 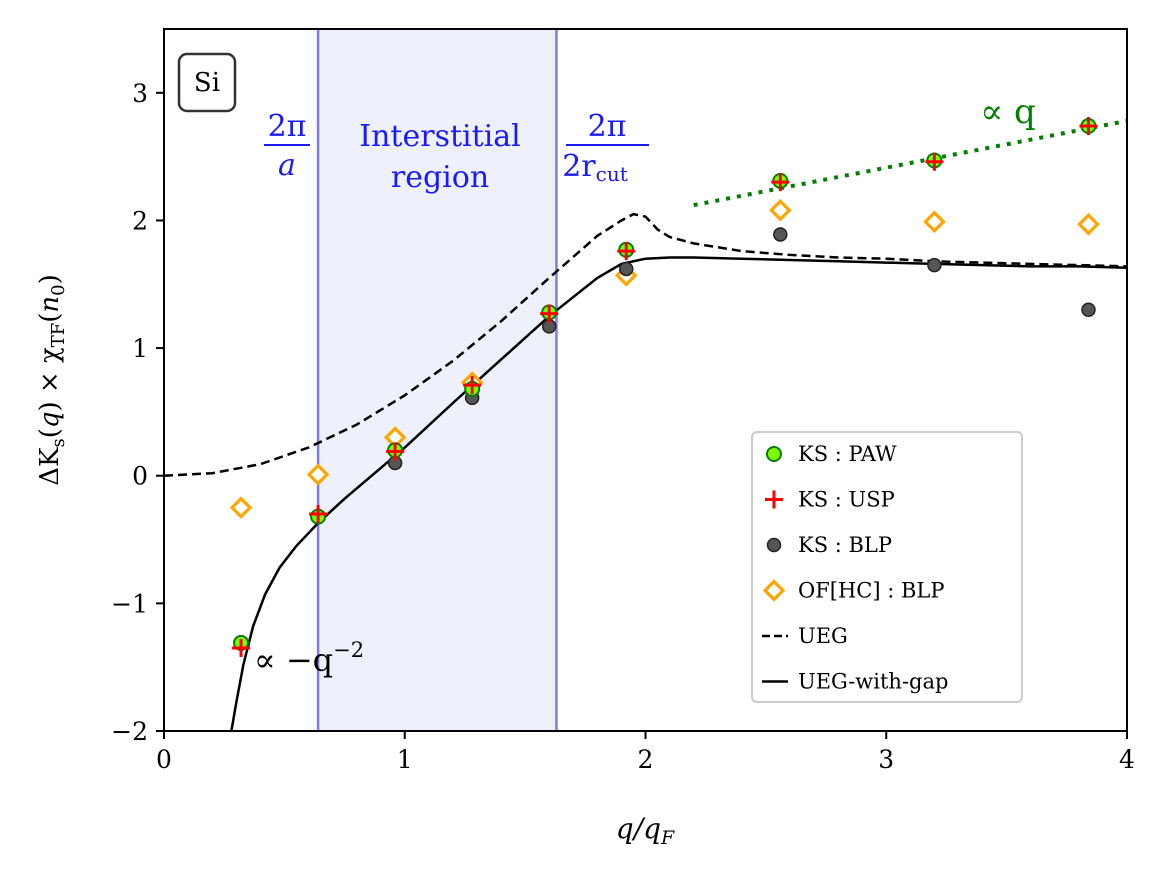 I want to click on legend-ks-paw-swatch, so click(x=774, y=454).